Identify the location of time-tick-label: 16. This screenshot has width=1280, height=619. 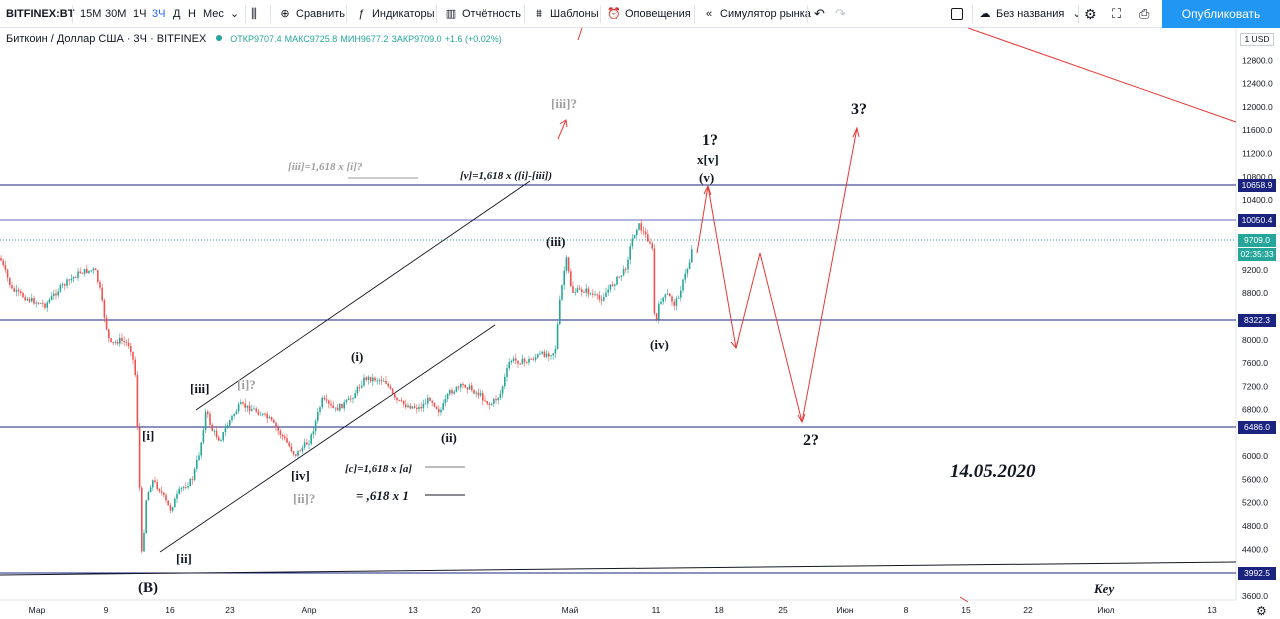
(170, 610).